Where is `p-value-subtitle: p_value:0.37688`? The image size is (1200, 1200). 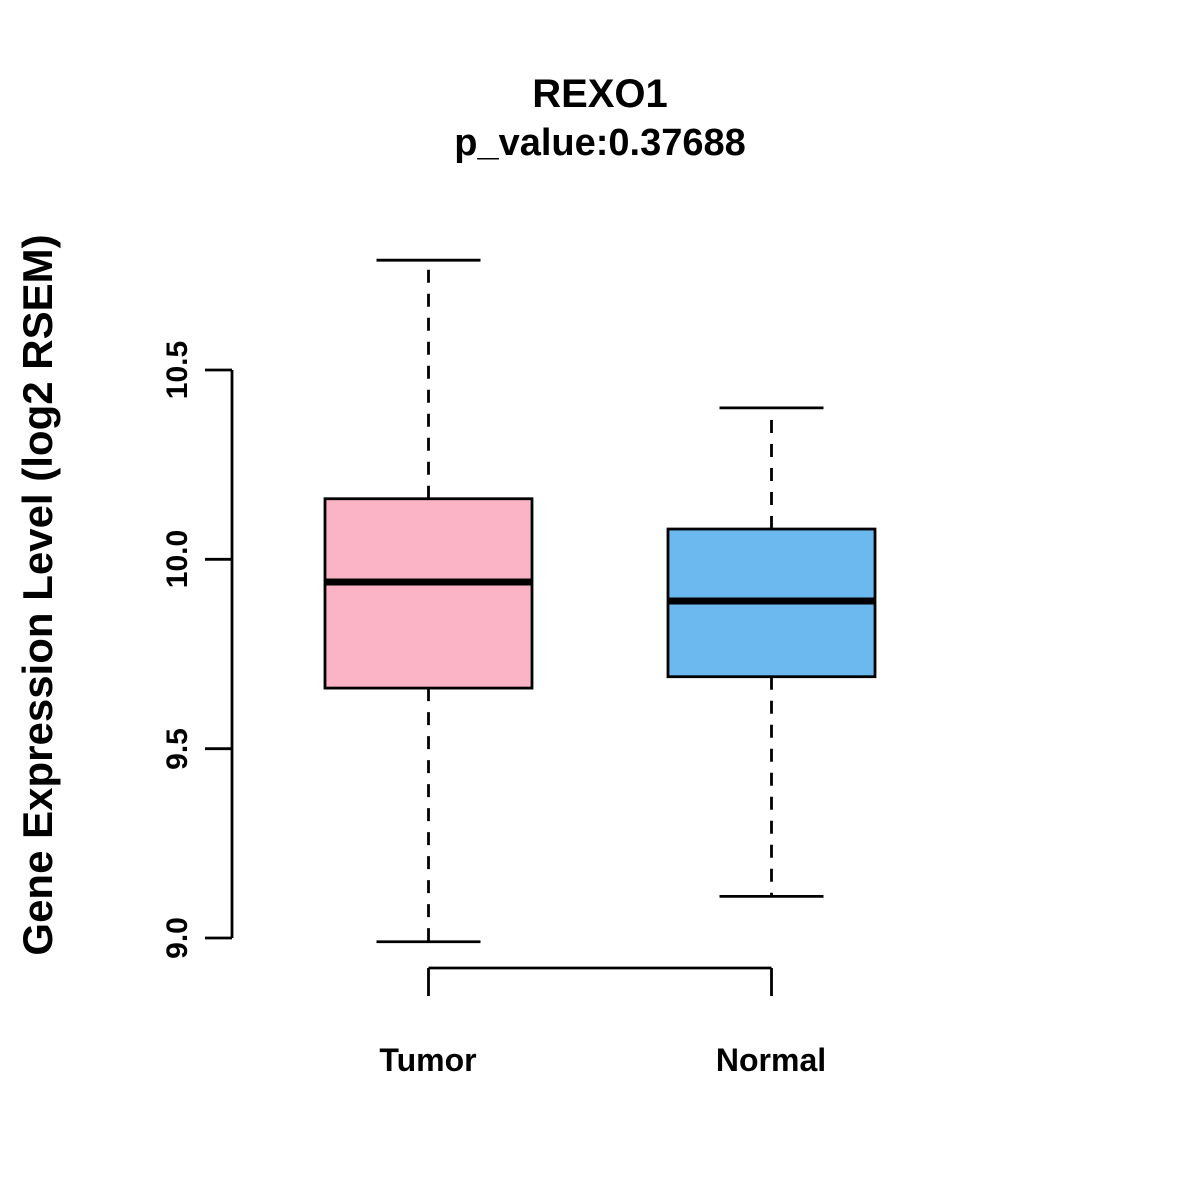 p-value-subtitle: p_value:0.37688 is located at coordinates (600, 143).